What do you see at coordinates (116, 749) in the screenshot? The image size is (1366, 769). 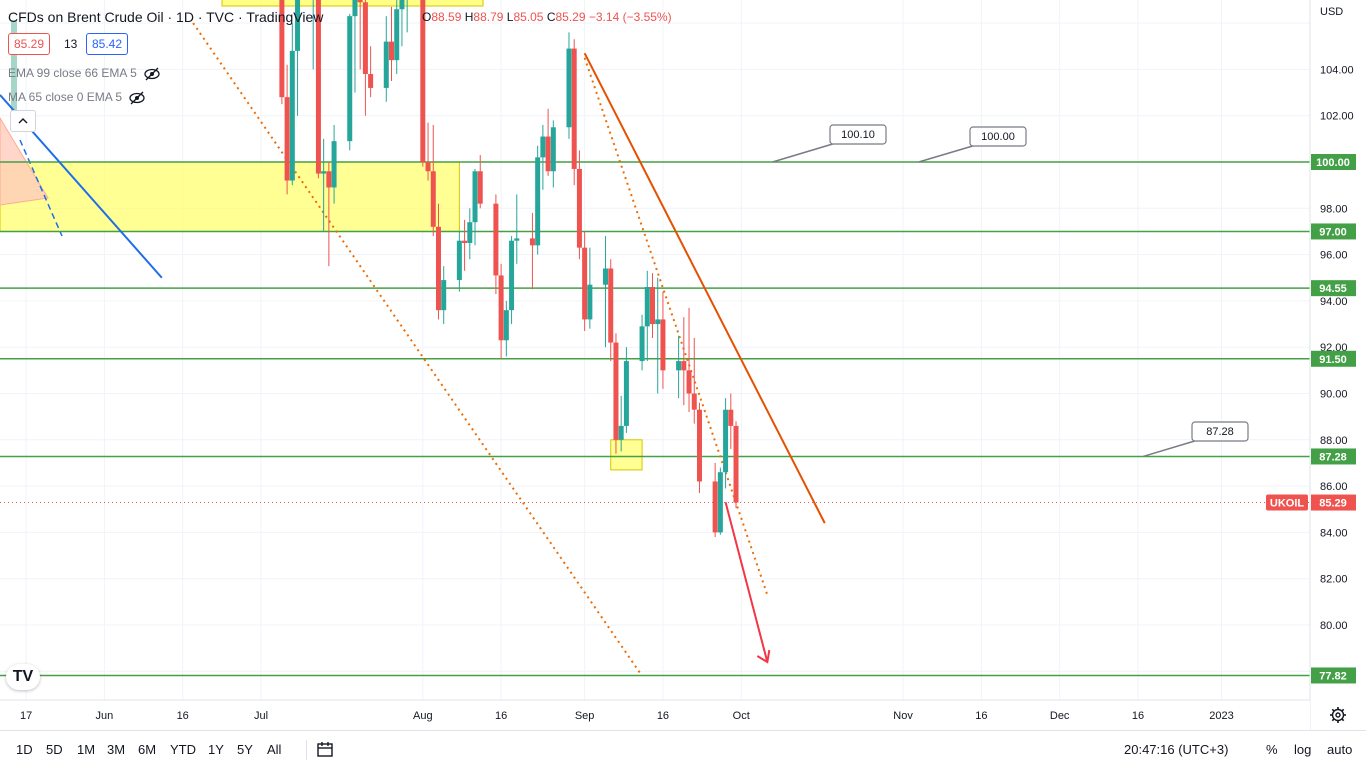 I see `timeframe-3m: 3M` at bounding box center [116, 749].